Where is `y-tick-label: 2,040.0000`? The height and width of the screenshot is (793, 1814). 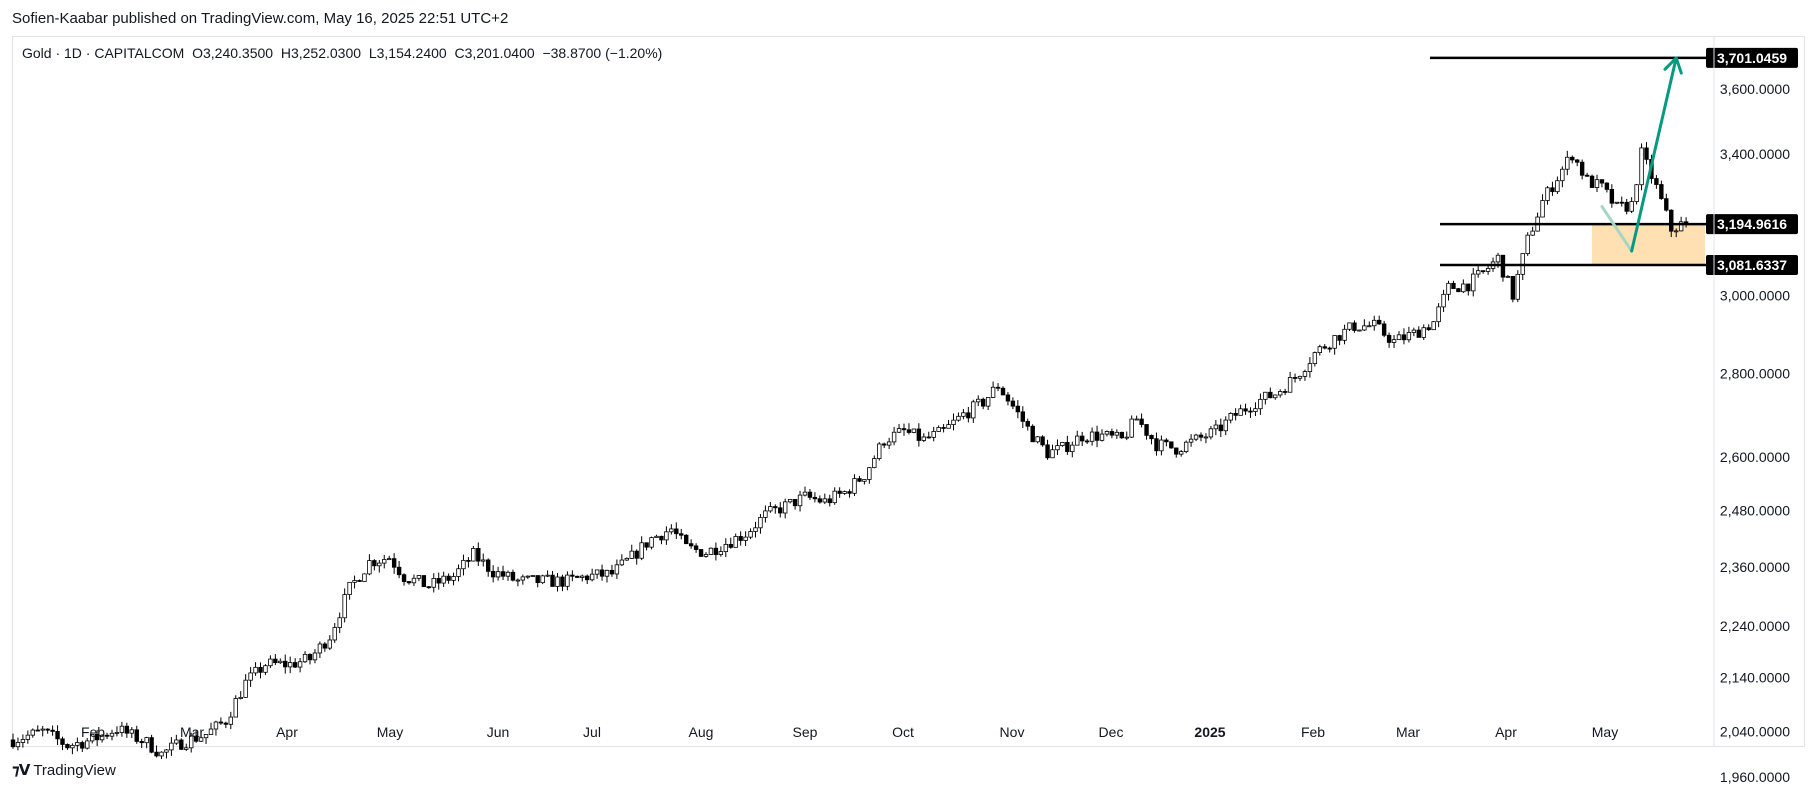
y-tick-label: 2,040.0000 is located at coordinates (1755, 732).